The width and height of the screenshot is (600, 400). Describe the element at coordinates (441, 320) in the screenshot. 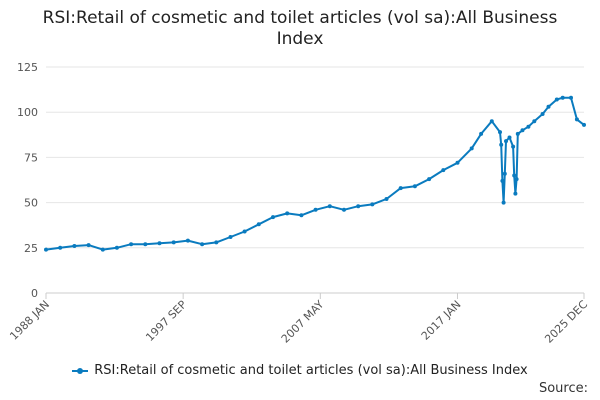

I see `x-tick-label: 2017 JAN` at that location.